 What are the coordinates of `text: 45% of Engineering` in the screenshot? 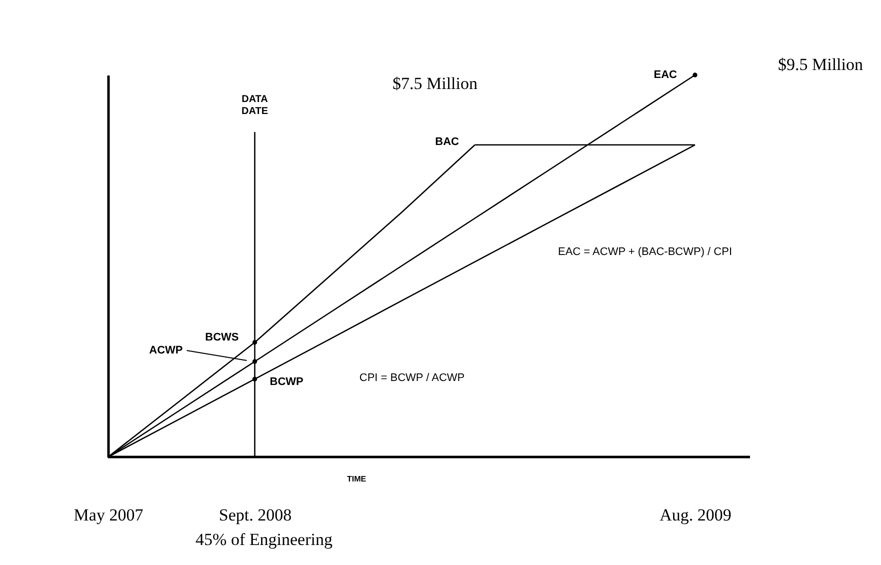 It's located at (264, 539).